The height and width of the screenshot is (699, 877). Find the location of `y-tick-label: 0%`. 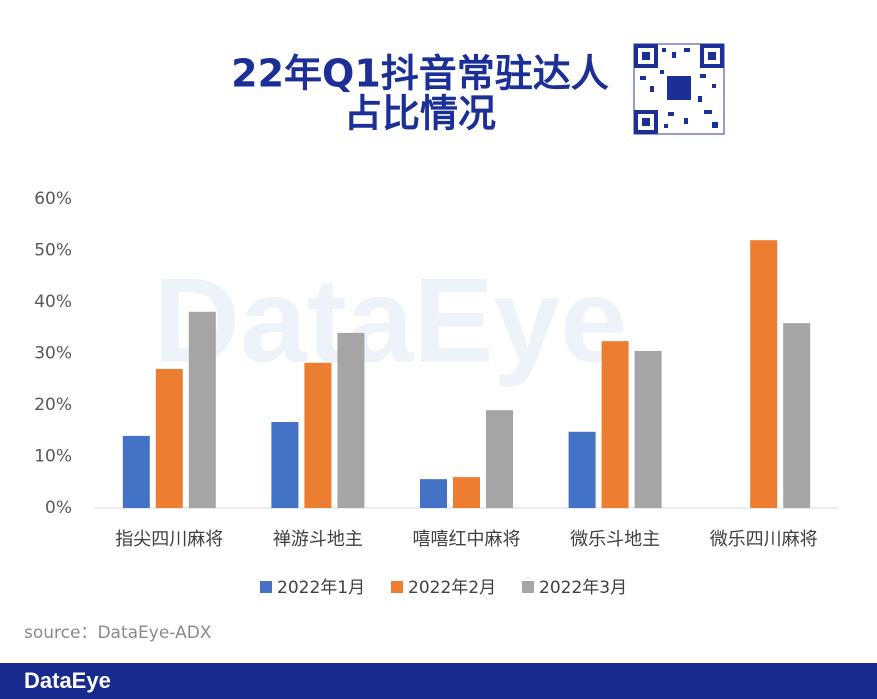

y-tick-label: 0% is located at coordinates (58, 508).